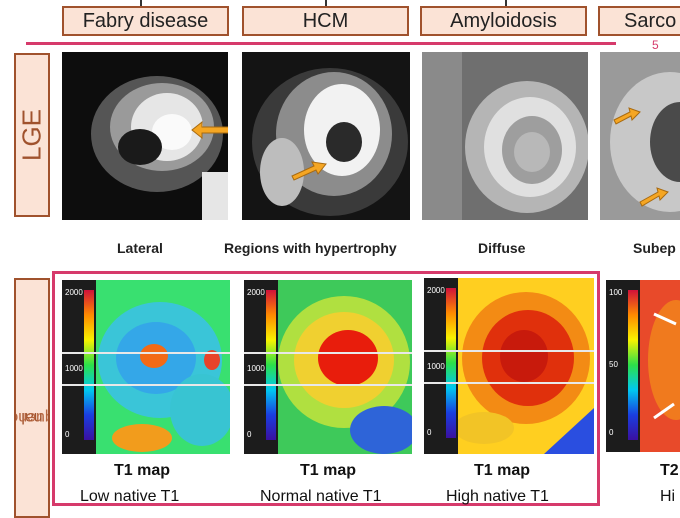  I want to click on map-title: T2, so click(669, 470).